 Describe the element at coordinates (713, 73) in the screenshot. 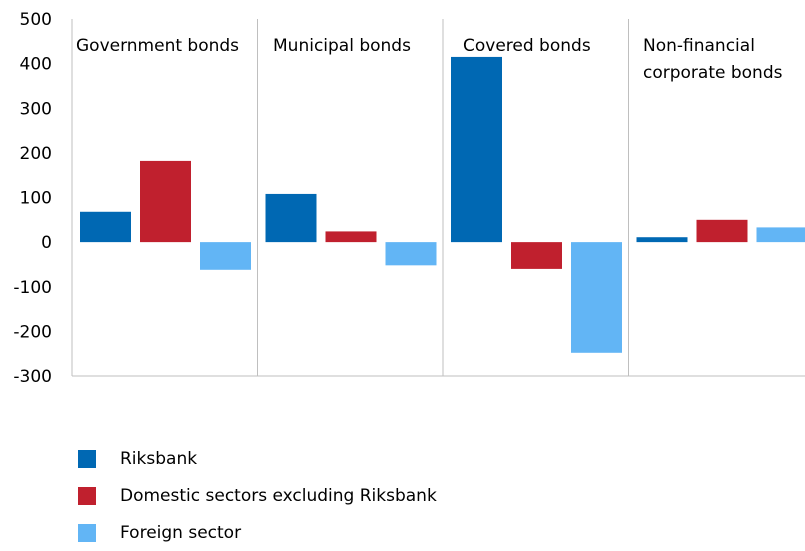

I see `category-label: corporate bonds` at that location.